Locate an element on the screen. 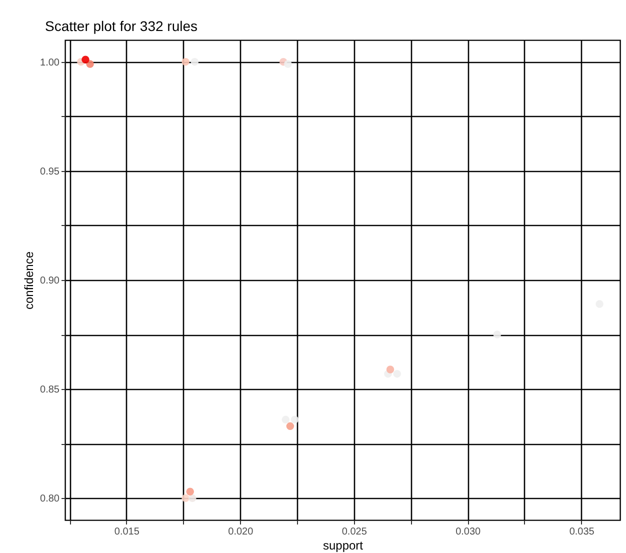  y-axis-title: confidence is located at coordinates (29, 280).